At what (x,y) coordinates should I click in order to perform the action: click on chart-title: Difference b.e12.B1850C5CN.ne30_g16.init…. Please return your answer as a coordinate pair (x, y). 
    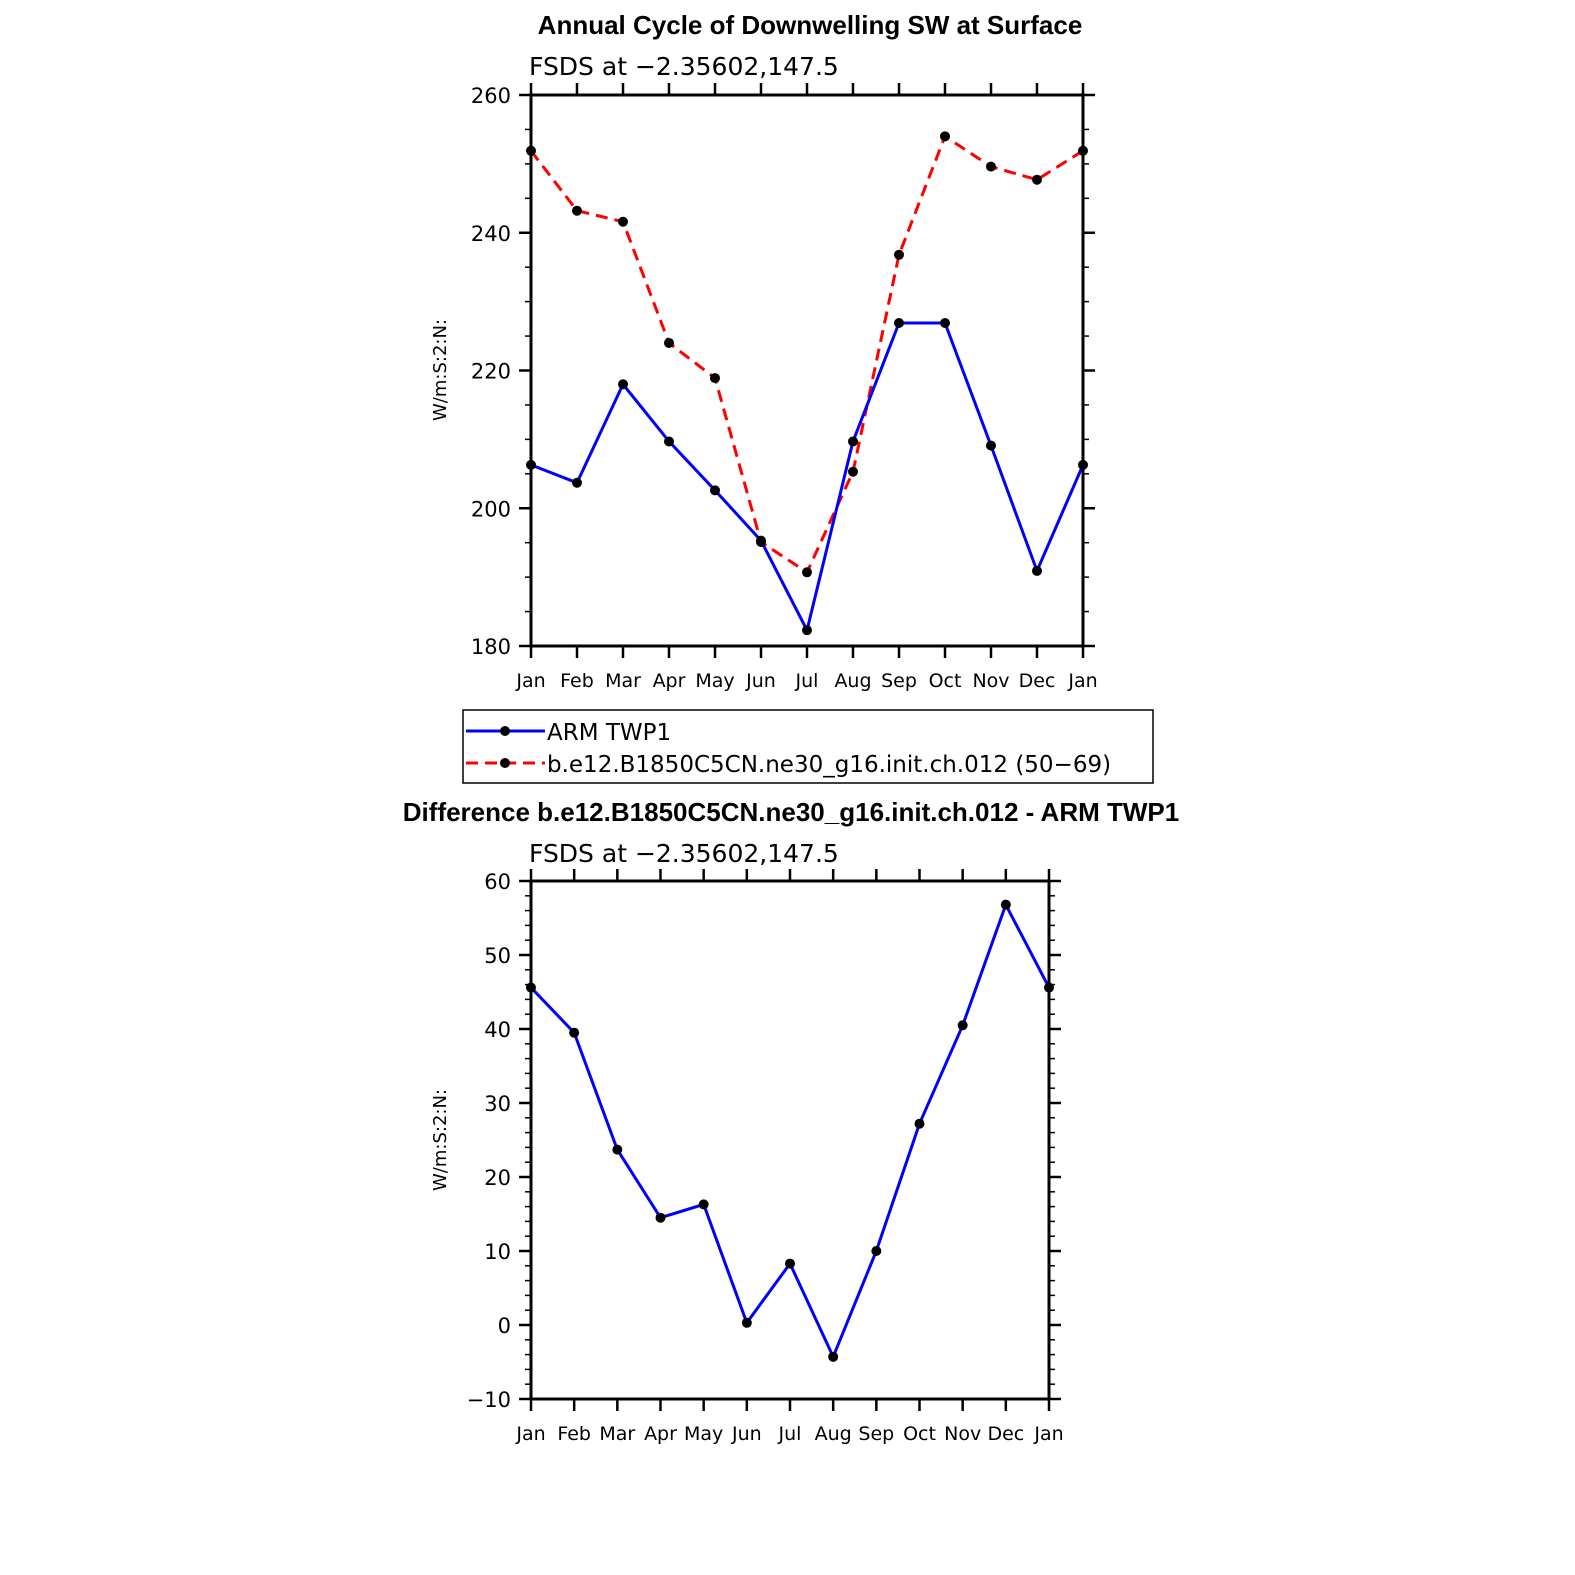
    Looking at the image, I should click on (791, 812).